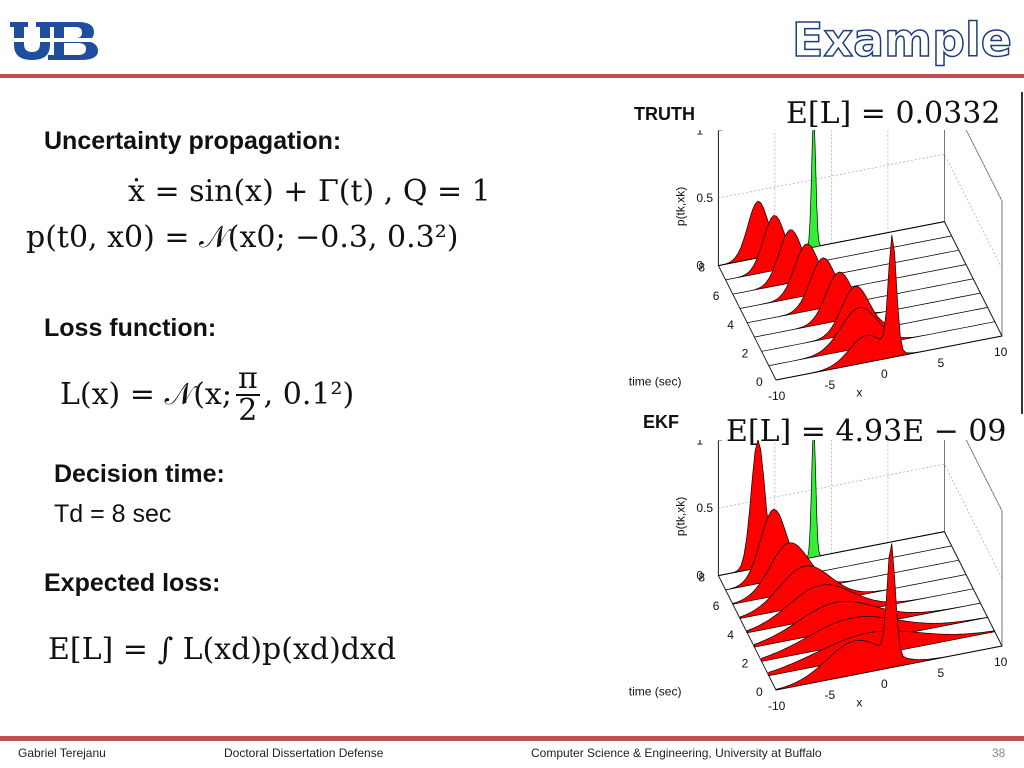 The image size is (1024, 768). Describe the element at coordinates (512, 76) in the screenshot. I see `header-rule` at that location.